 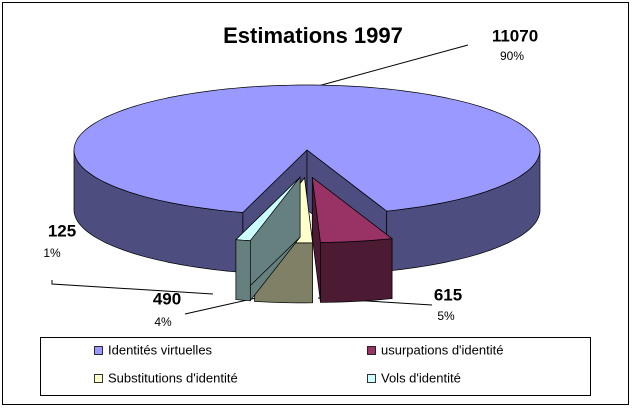 What do you see at coordinates (512, 56) in the screenshot?
I see `percent-label: 90%` at bounding box center [512, 56].